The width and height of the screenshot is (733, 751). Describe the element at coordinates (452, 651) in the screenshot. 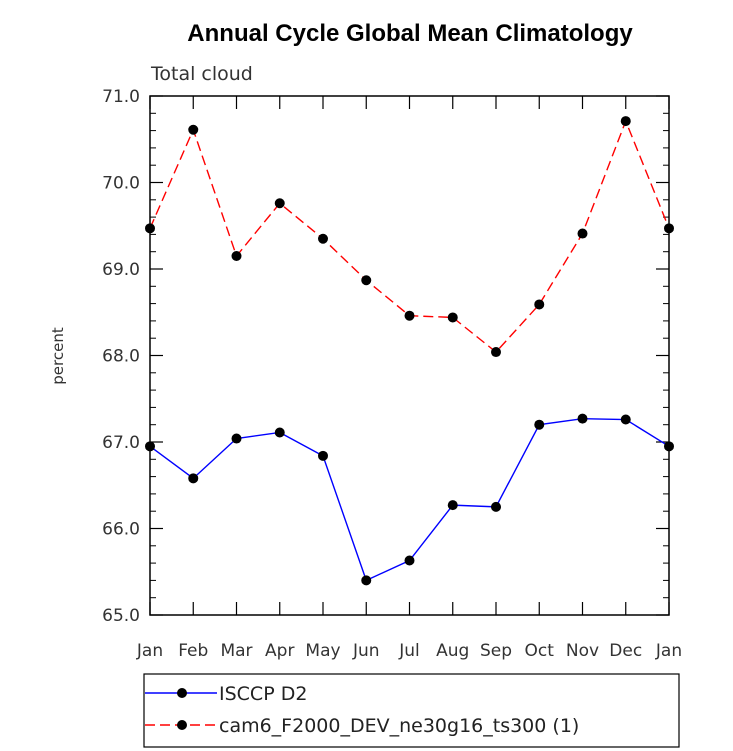

I see `x-tick-label: Aug` at that location.